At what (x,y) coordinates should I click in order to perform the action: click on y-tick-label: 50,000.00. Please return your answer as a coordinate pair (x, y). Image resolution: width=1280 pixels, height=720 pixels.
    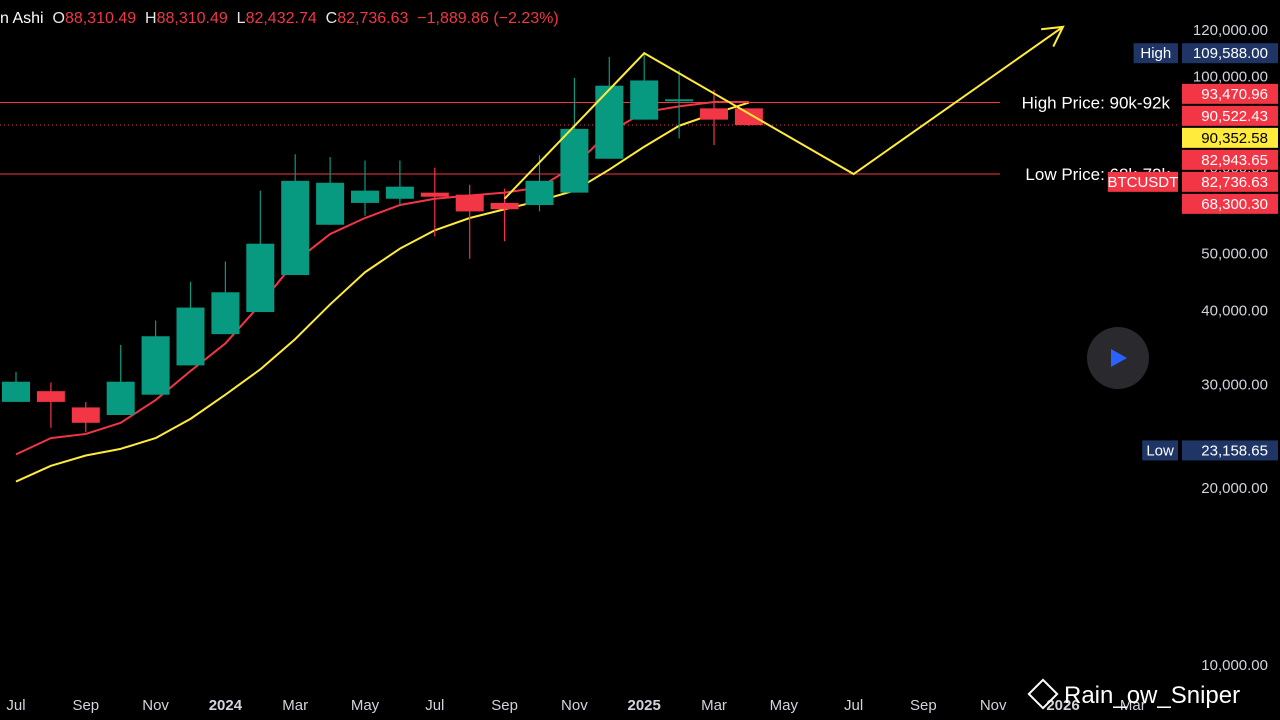
    Looking at the image, I should click on (1234, 254).